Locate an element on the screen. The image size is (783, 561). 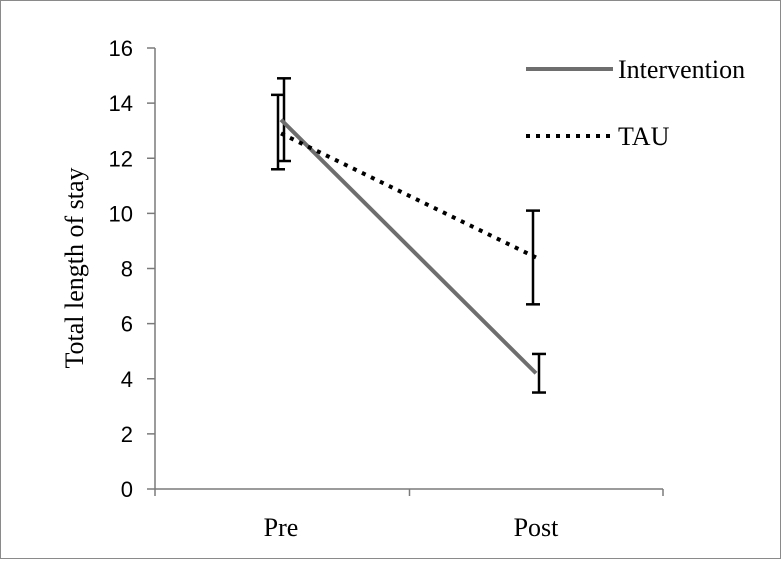
x-tick-label: Pre is located at coordinates (281, 527).